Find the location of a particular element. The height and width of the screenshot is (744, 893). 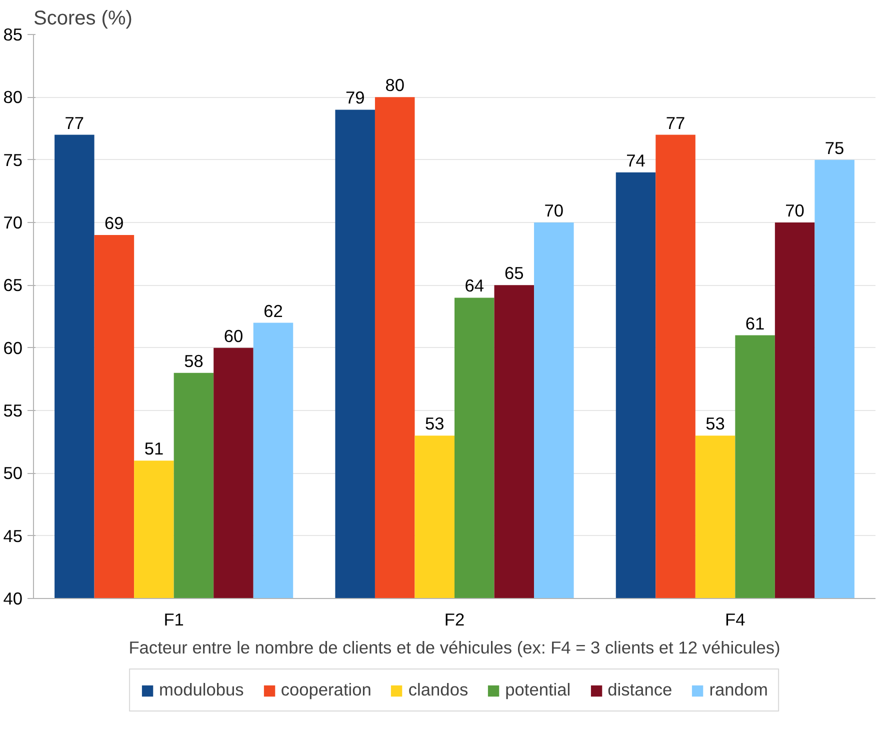

legend-label: cooperation is located at coordinates (326, 690).